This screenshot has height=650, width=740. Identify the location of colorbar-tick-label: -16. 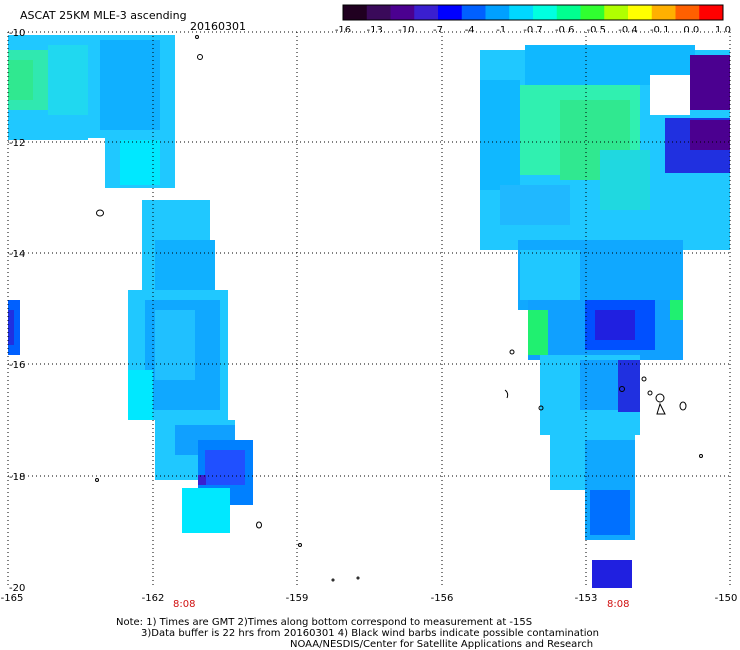
(343, 30).